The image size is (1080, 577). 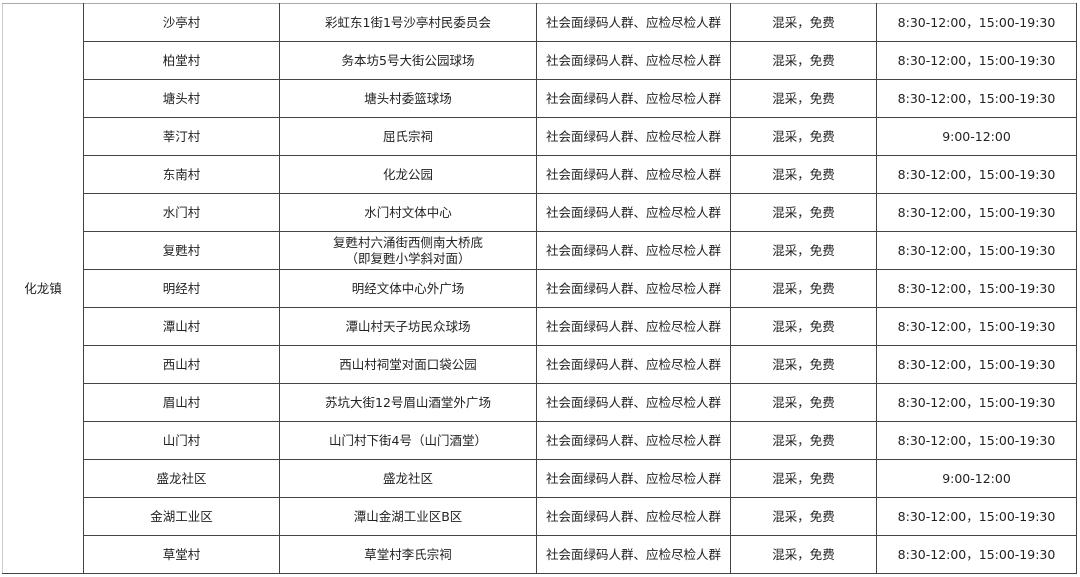 I want to click on village-cell: 水门村, so click(x=181, y=212).